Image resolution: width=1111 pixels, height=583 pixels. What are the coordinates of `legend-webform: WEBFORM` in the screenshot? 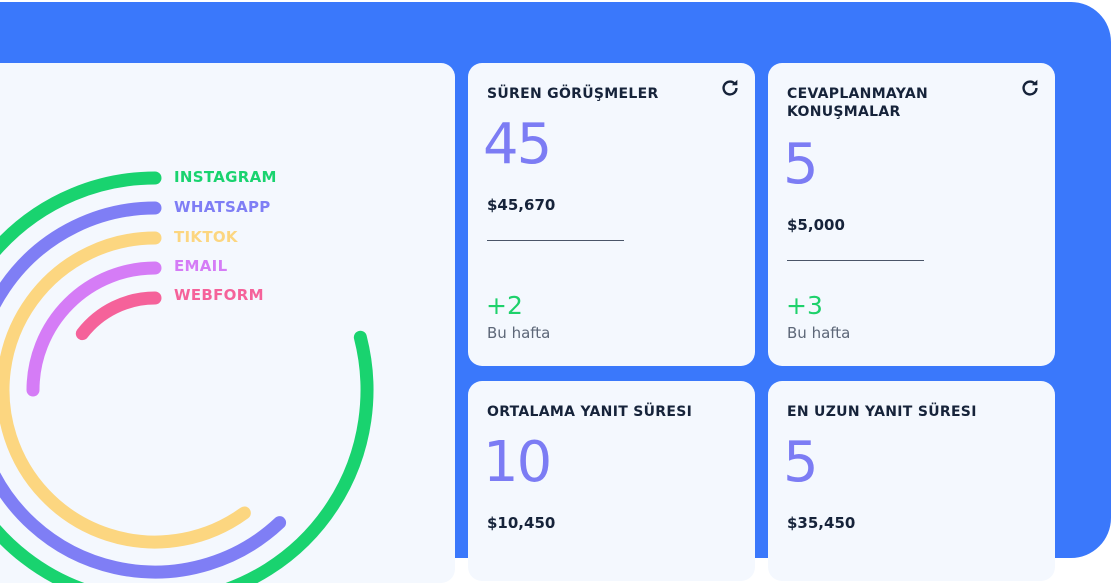 It's located at (219, 295).